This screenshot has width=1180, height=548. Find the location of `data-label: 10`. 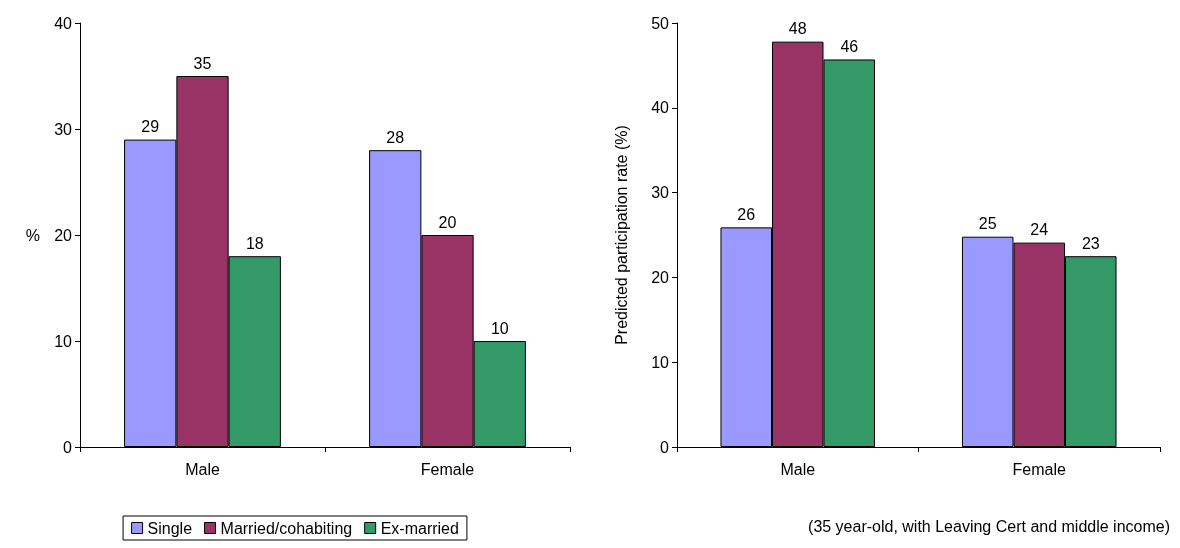

data-label: 10 is located at coordinates (499, 328).